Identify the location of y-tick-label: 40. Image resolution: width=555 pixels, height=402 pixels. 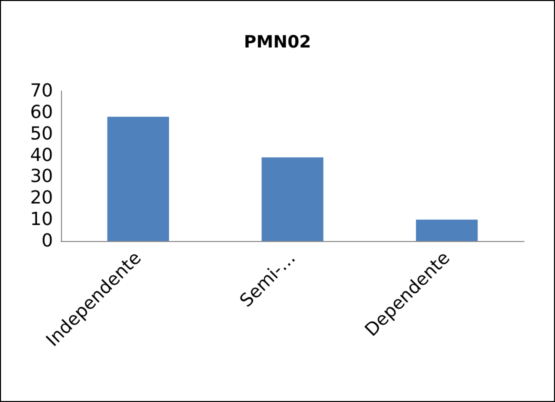
(41, 155).